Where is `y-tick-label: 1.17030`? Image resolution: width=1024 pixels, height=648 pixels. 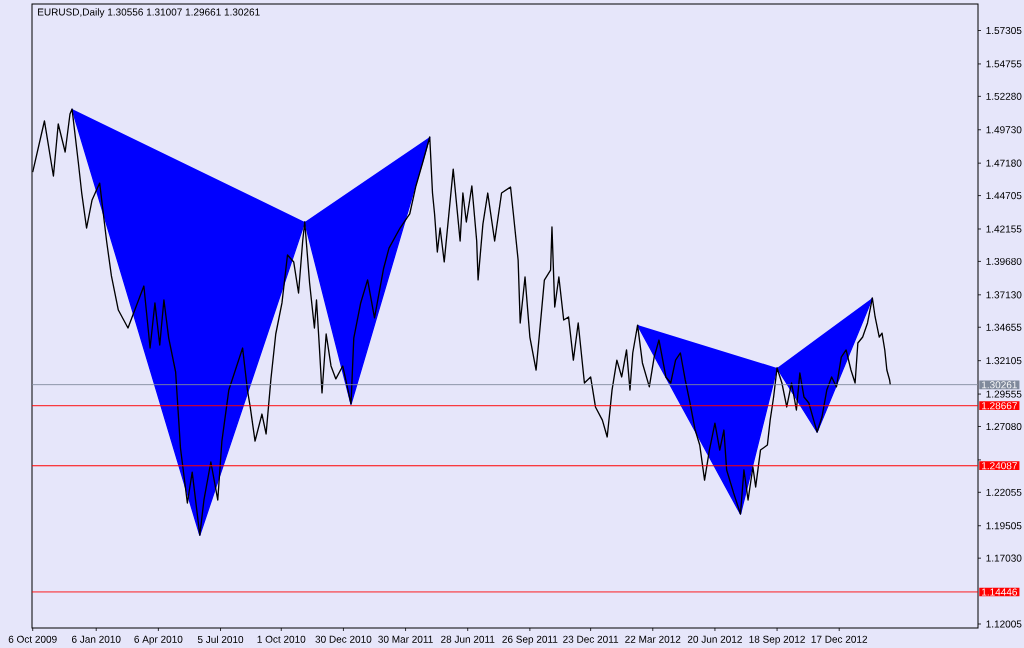 y-tick-label: 1.17030 is located at coordinates (1004, 558).